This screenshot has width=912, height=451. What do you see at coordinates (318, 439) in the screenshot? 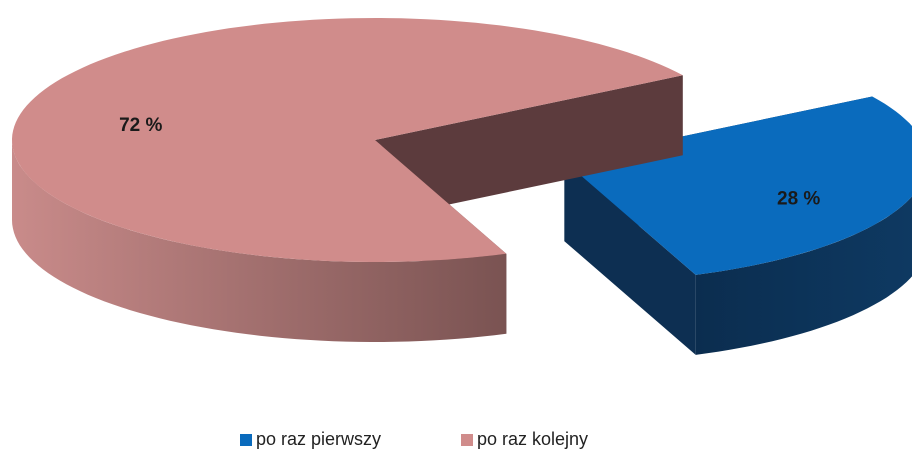
I see `legend-label: po raz pierwszy` at bounding box center [318, 439].